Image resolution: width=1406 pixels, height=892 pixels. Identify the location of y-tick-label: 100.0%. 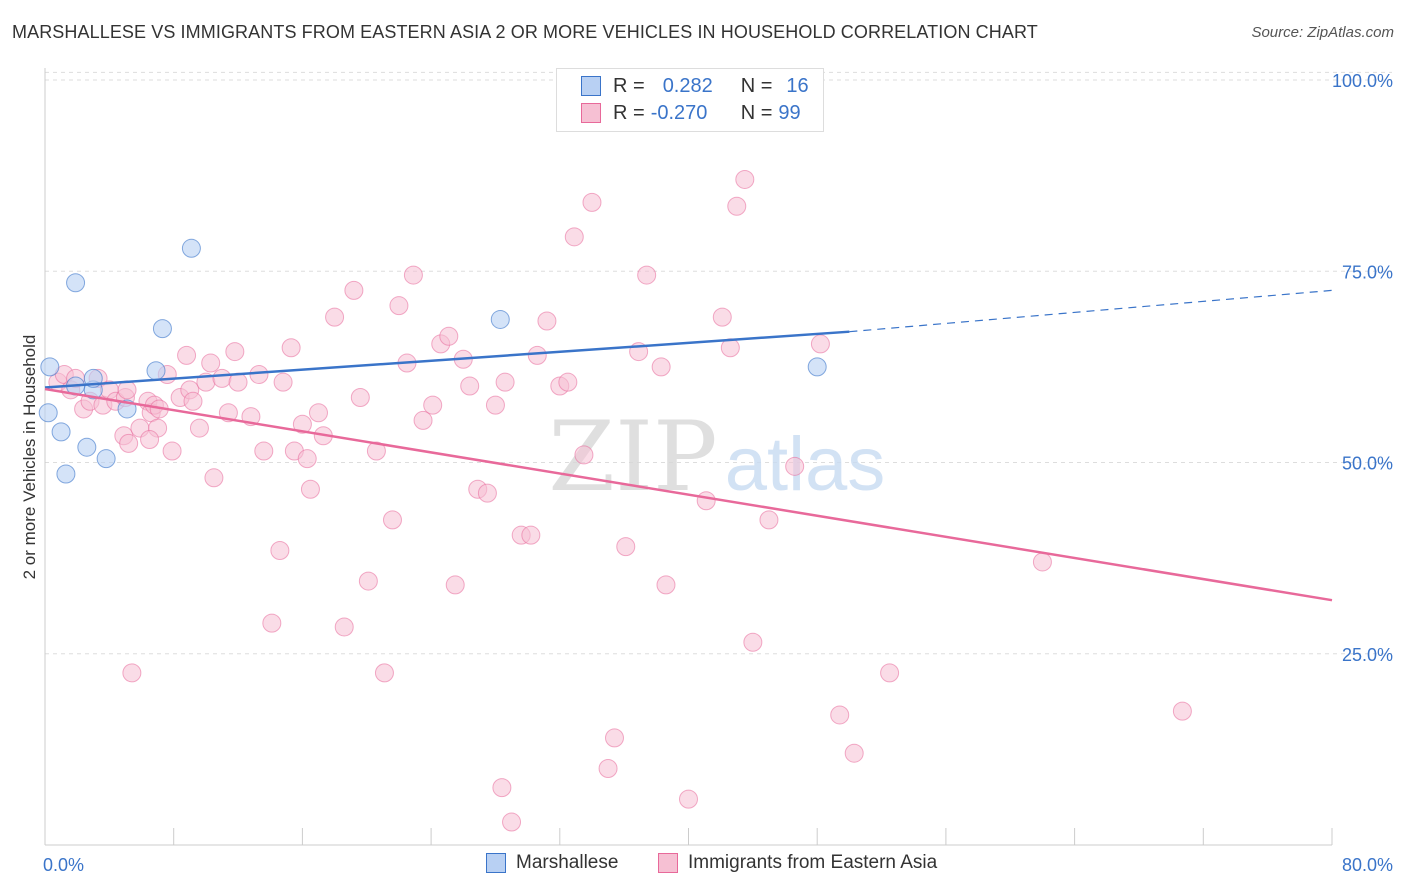
(1362, 81).